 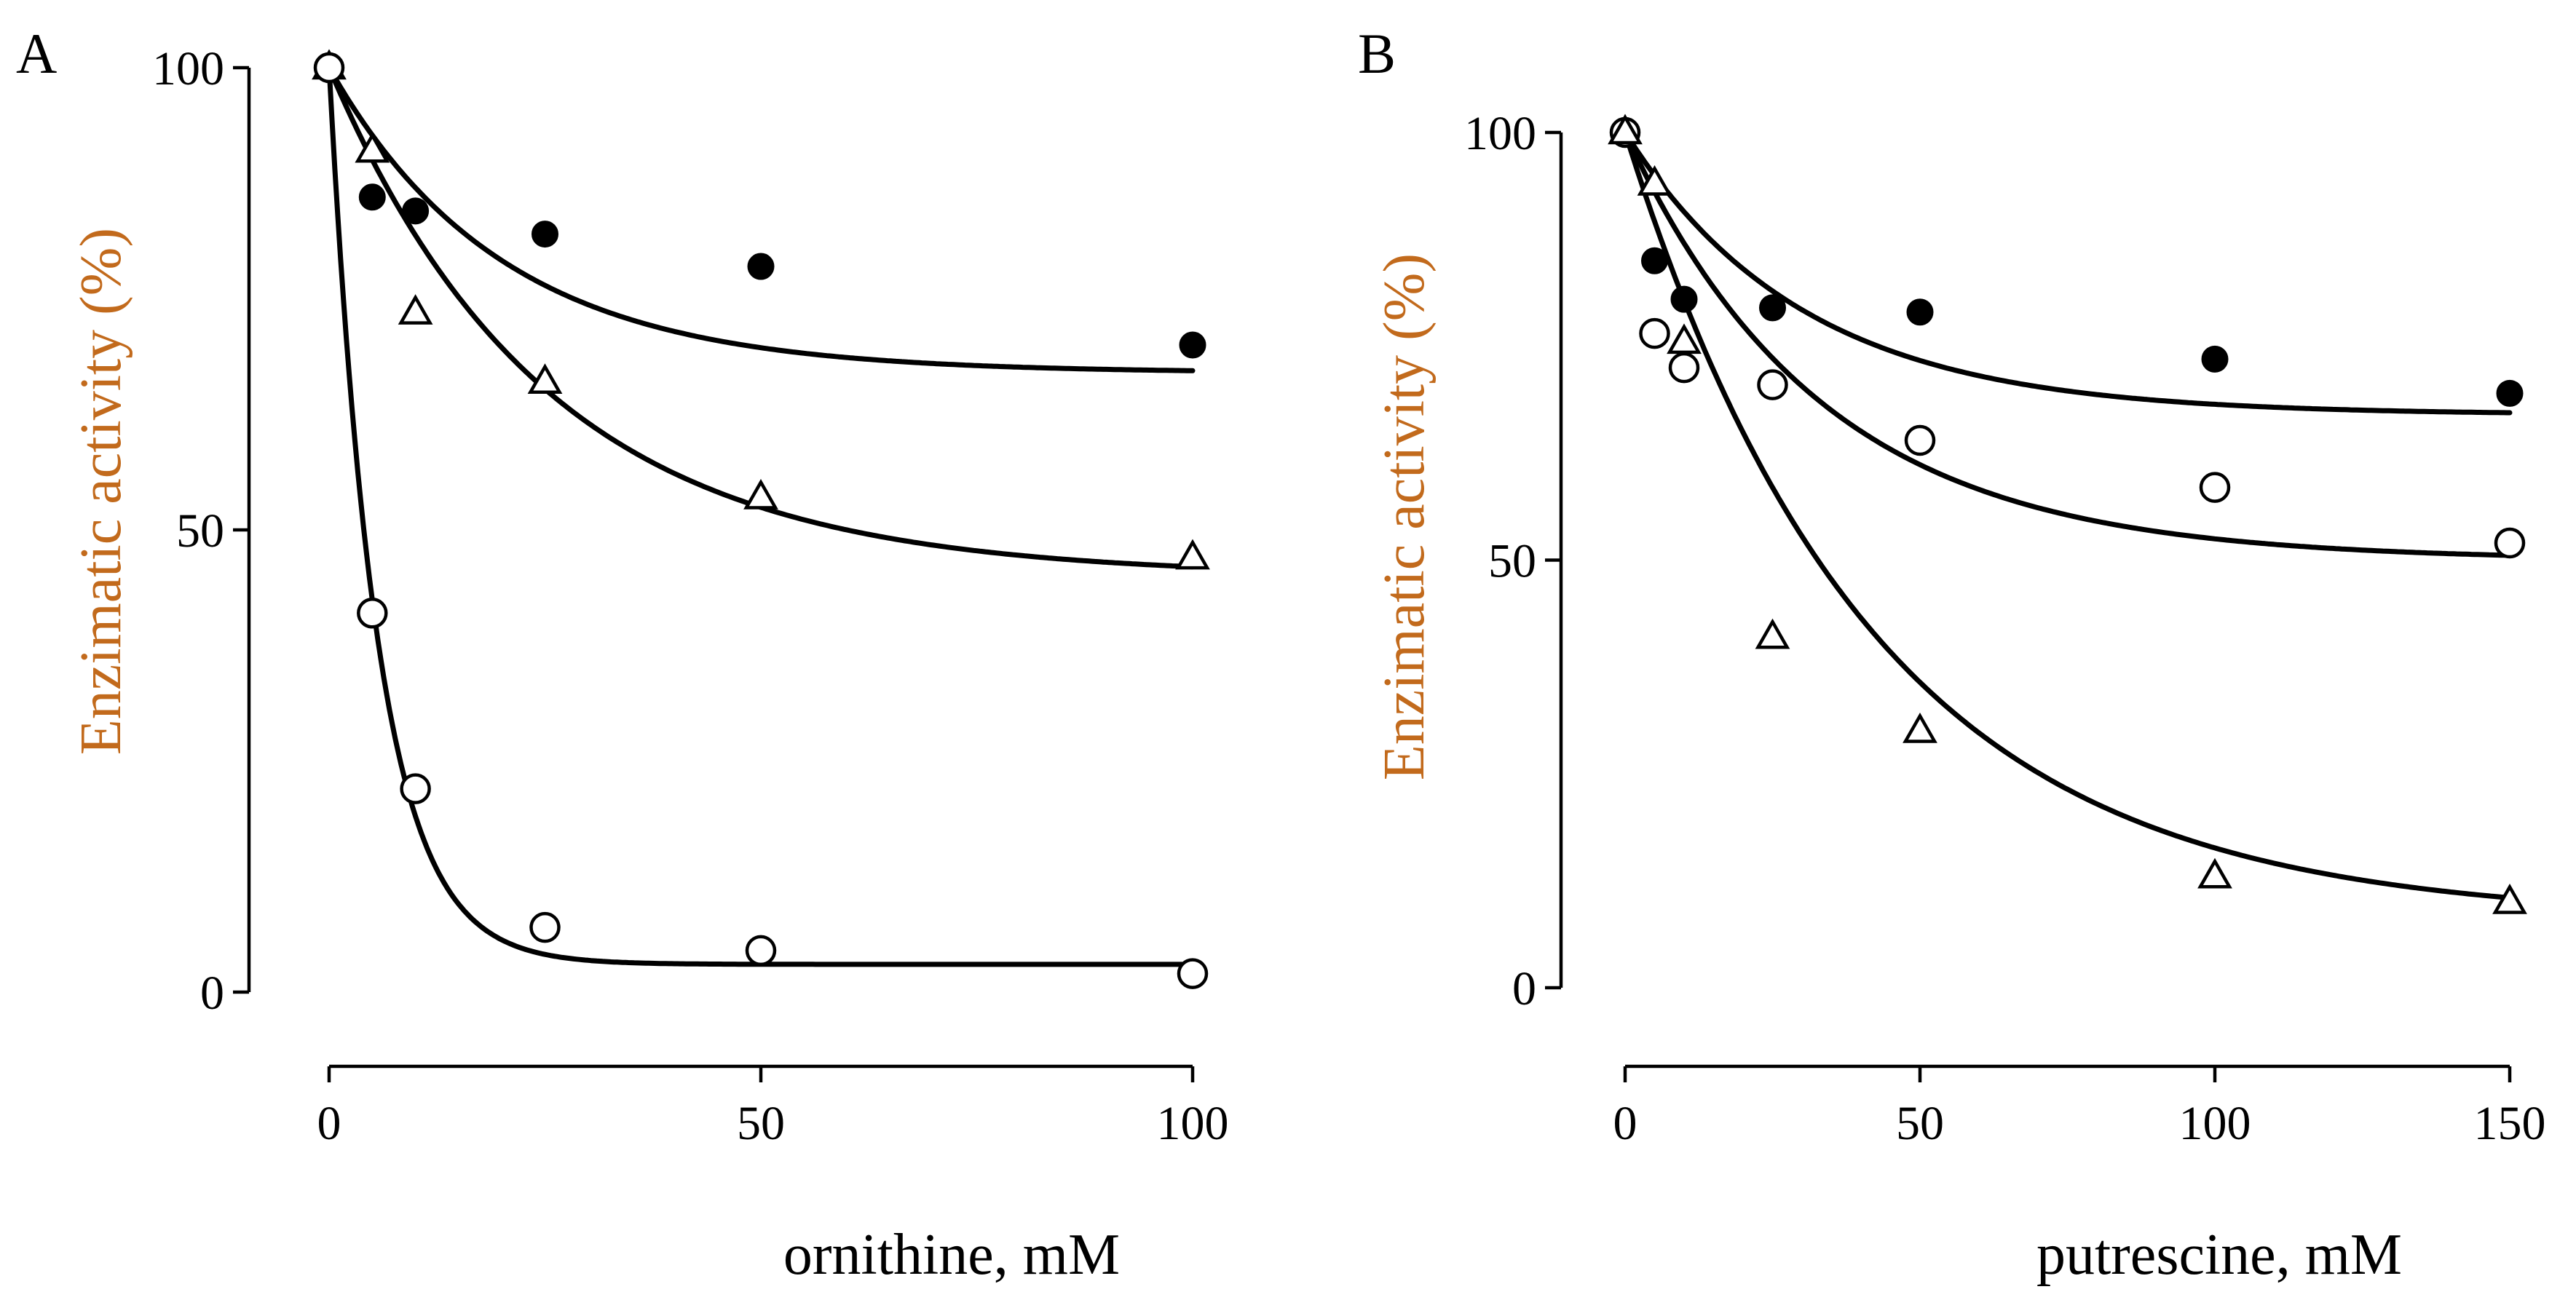 What do you see at coordinates (1500, 133) in the screenshot?
I see `panel-b-y-tick-label: 100` at bounding box center [1500, 133].